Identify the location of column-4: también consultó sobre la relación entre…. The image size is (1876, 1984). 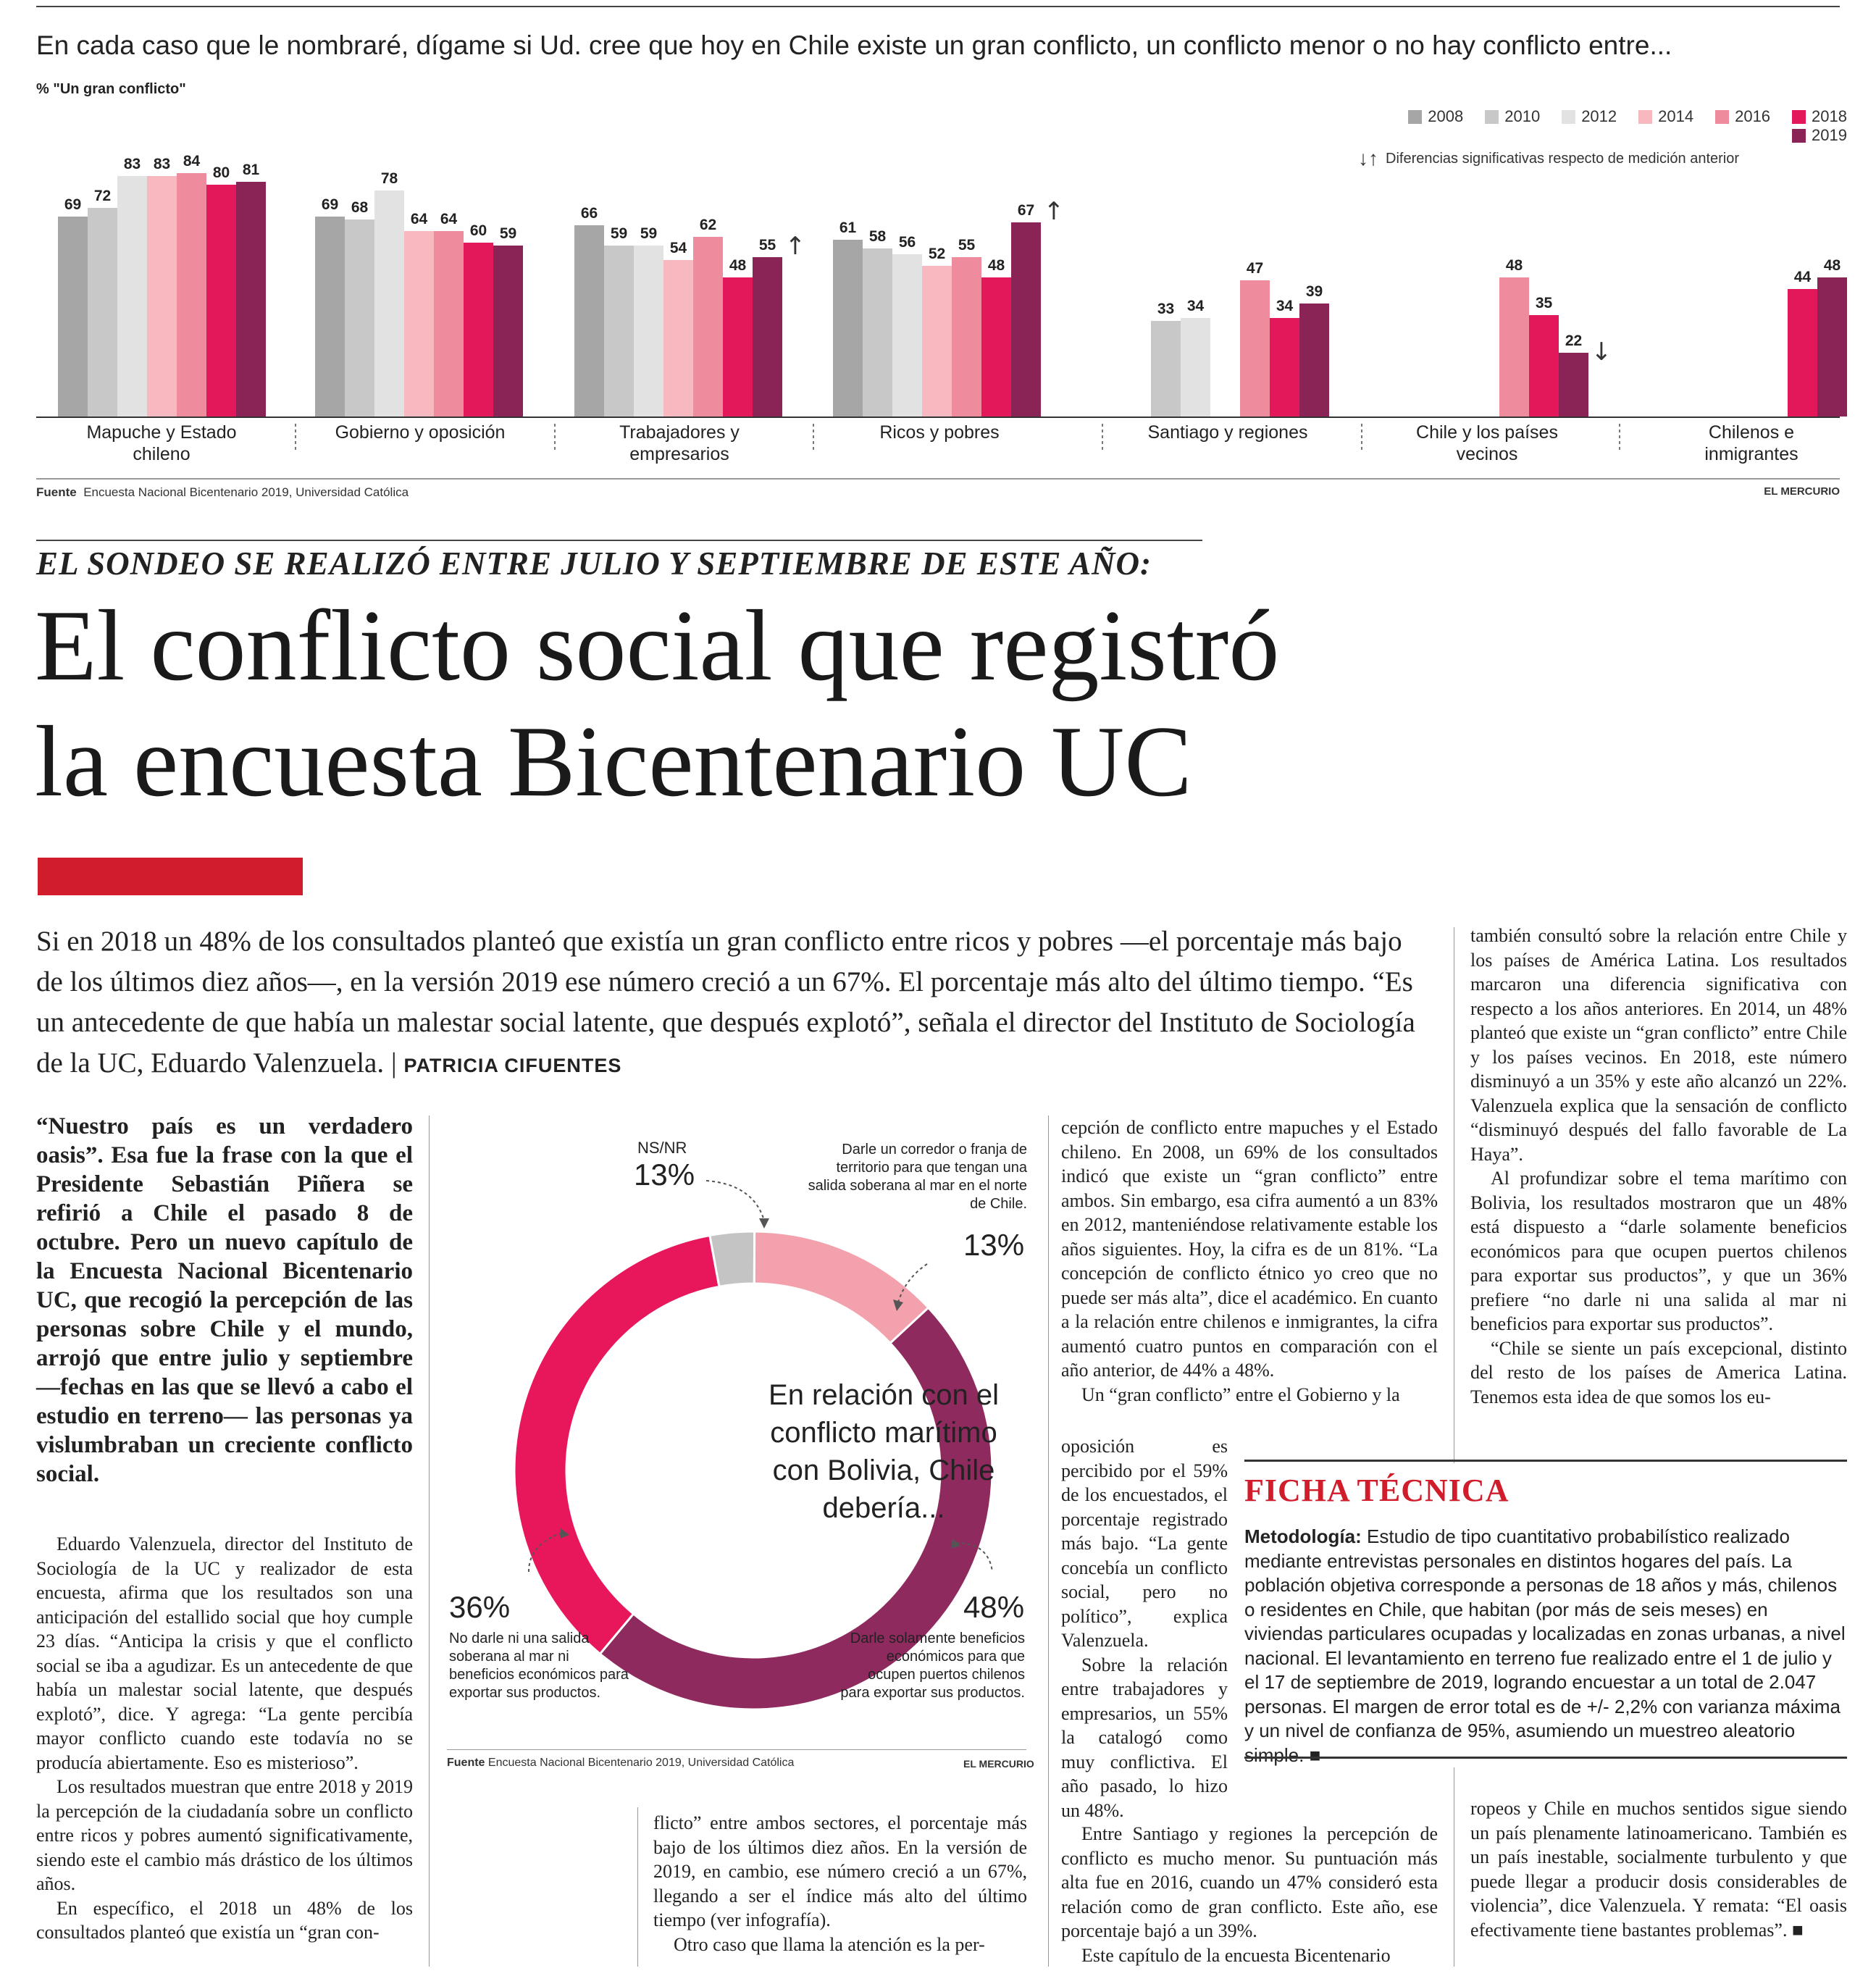
(1659, 1166).